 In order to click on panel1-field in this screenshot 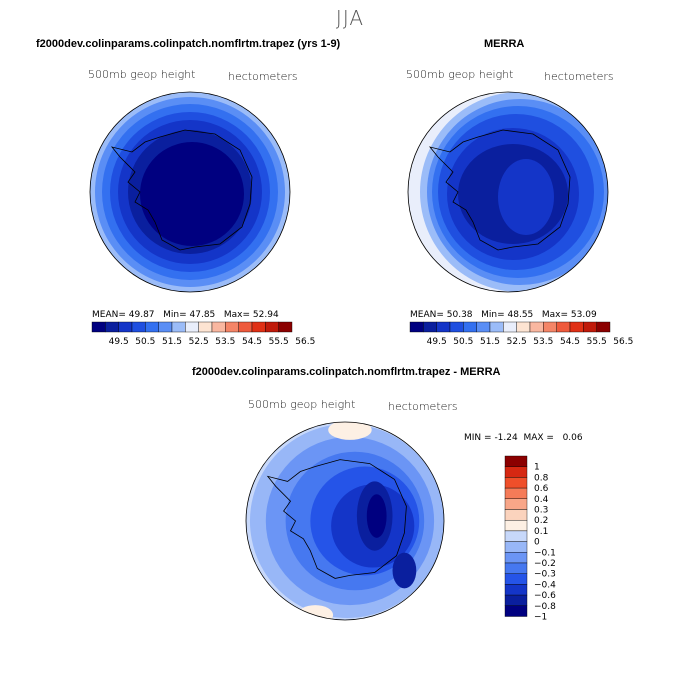, I will do `click(190, 192)`.